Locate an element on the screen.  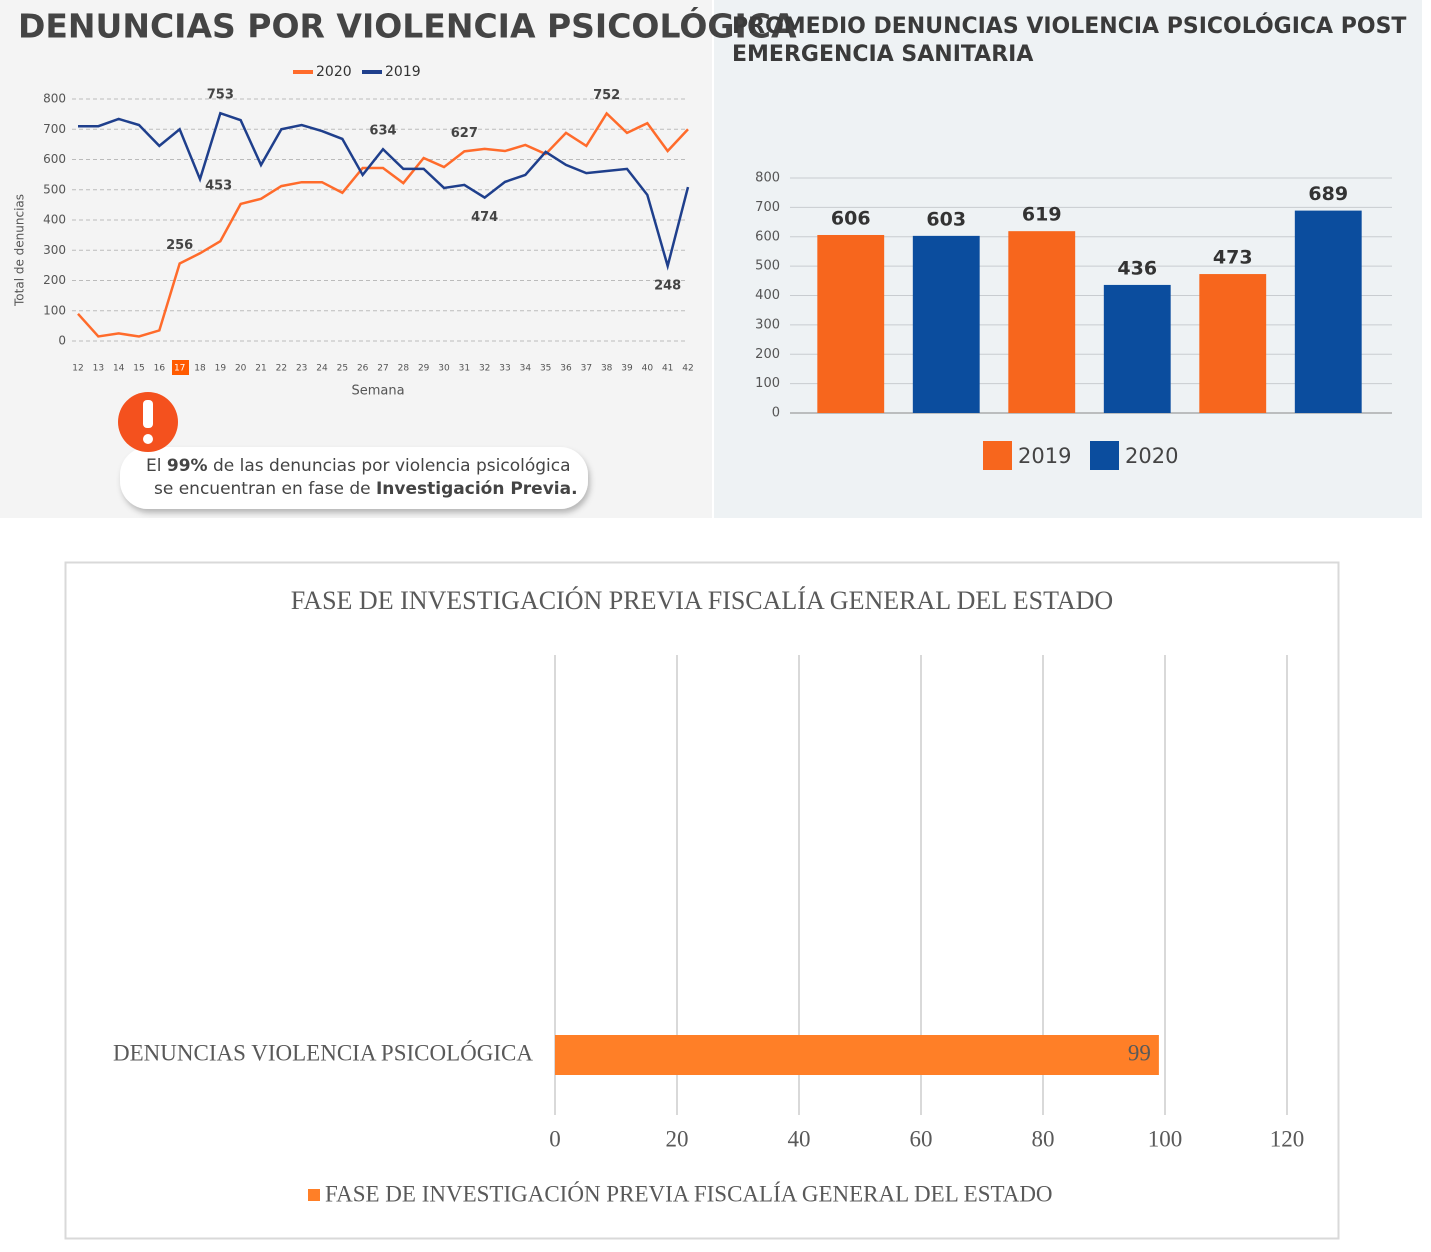
callout-box is located at coordinates (354, 478).